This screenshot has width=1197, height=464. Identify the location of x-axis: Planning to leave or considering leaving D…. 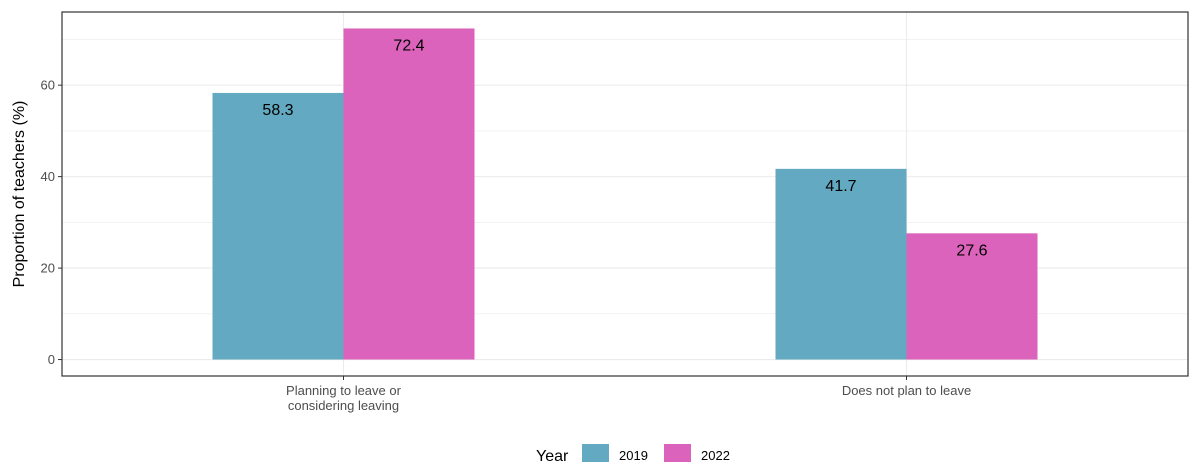
(628, 394).